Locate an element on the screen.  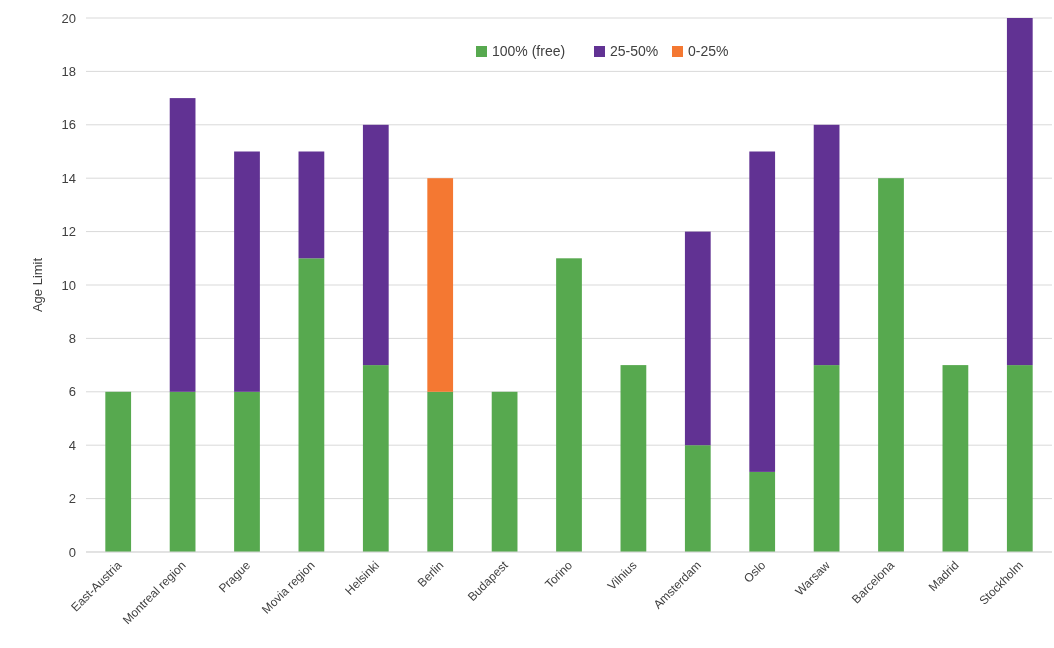
legend-label: 25-50% is located at coordinates (634, 51).